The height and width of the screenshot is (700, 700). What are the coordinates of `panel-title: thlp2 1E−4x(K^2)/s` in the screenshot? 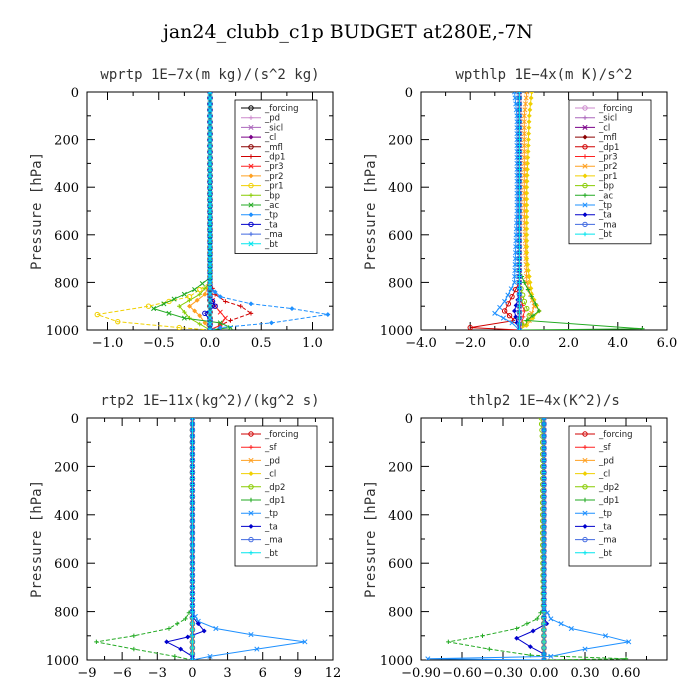 It's located at (544, 401).